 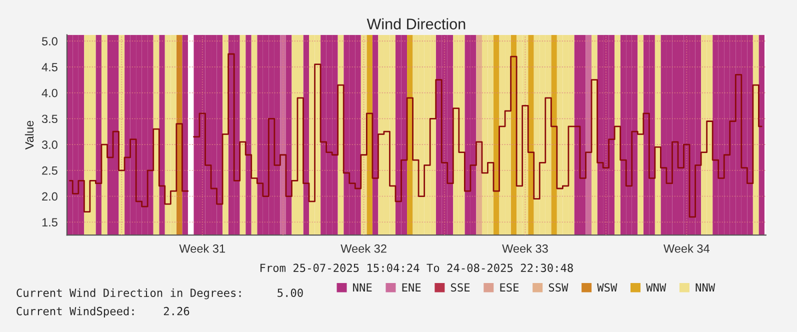 I want to click on text: Current WindSpeed: 2.26, so click(x=103, y=312).